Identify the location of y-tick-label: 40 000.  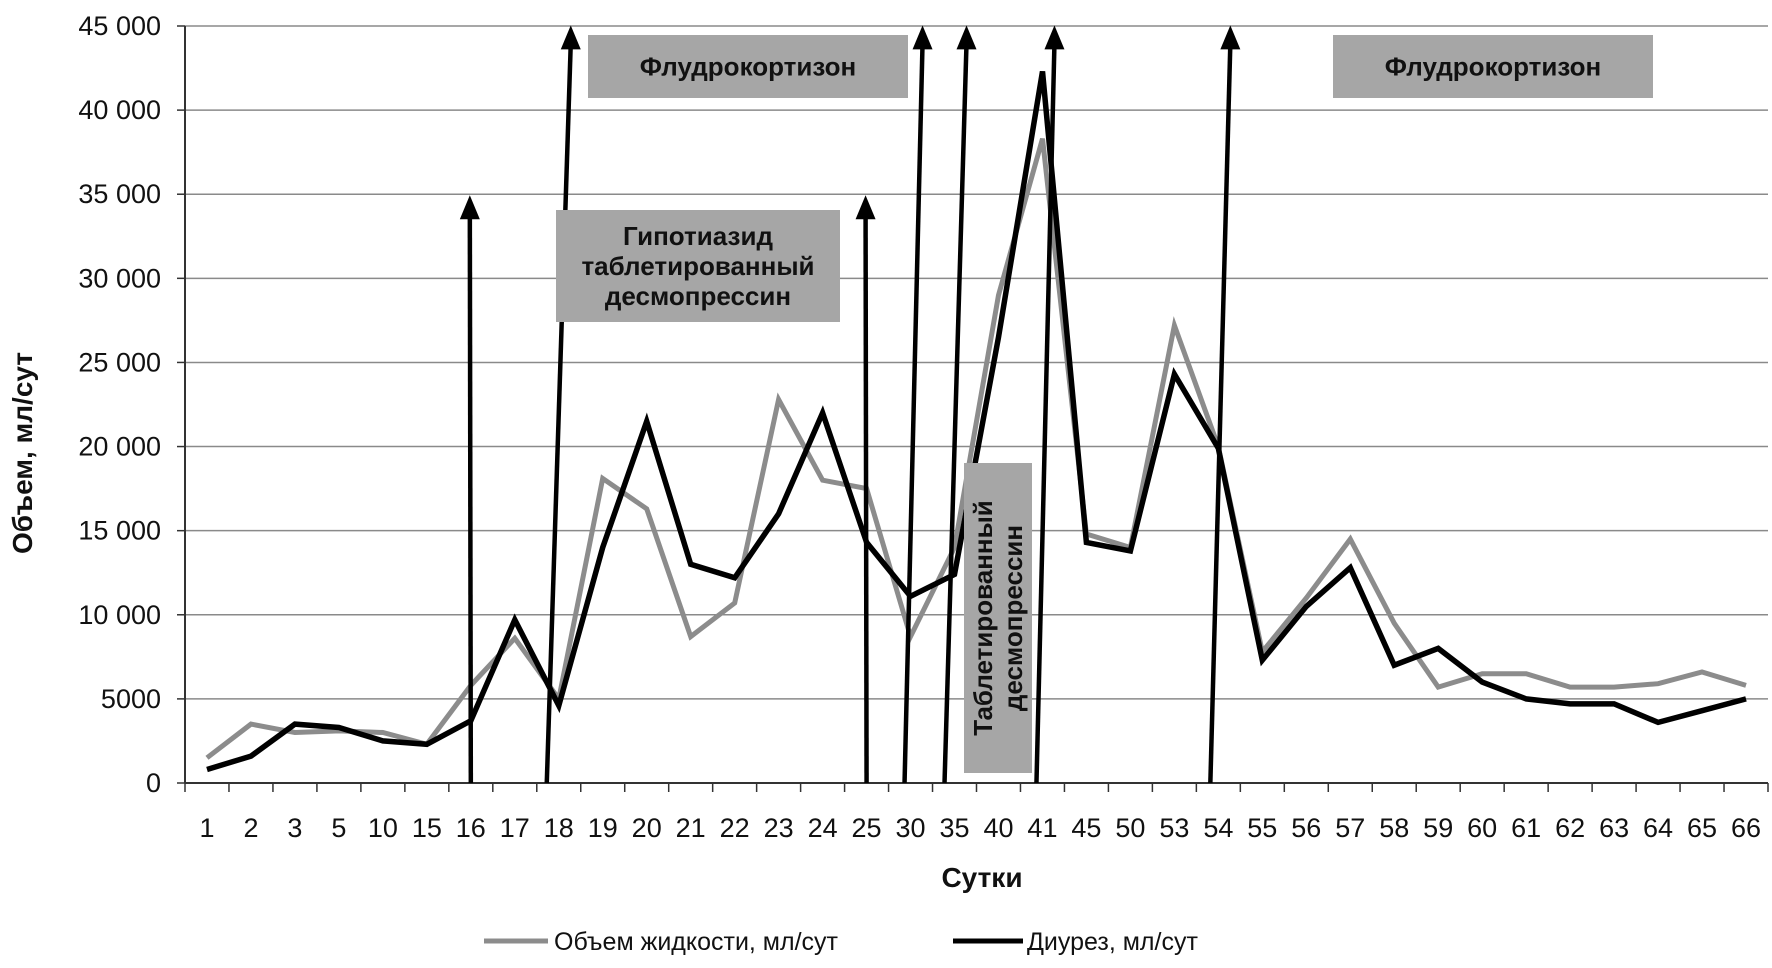
(119, 110).